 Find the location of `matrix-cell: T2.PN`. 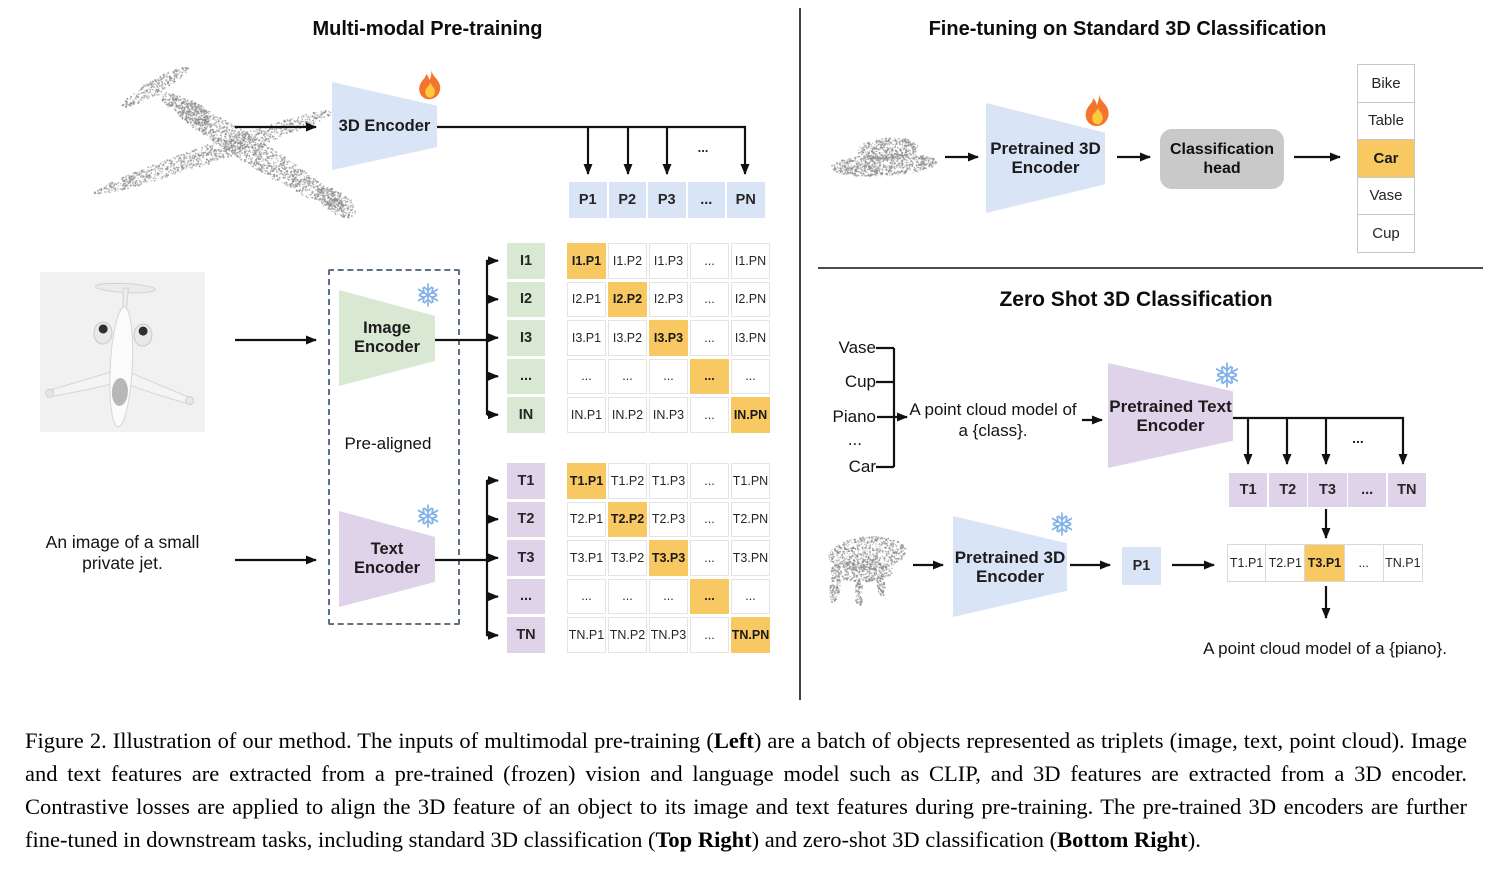

matrix-cell: T2.PN is located at coordinates (750, 519).